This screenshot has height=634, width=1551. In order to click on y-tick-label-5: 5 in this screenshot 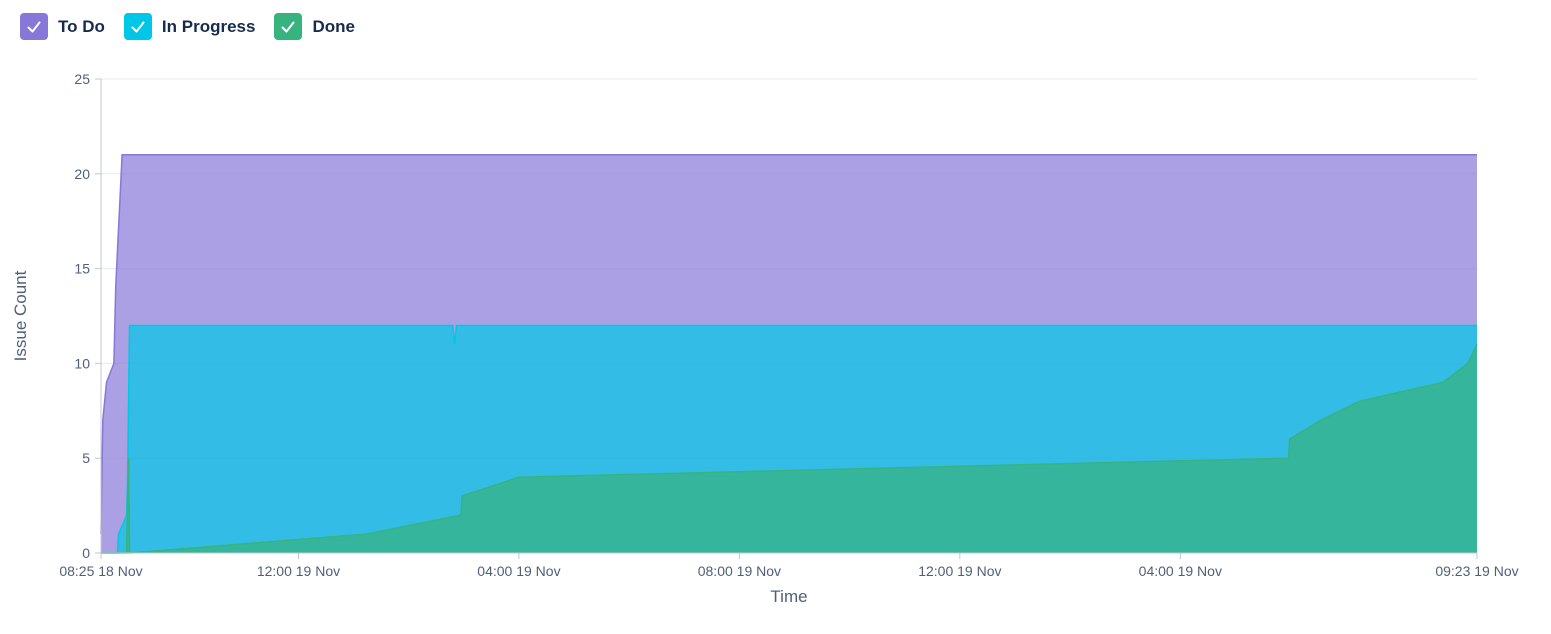, I will do `click(86, 458)`.